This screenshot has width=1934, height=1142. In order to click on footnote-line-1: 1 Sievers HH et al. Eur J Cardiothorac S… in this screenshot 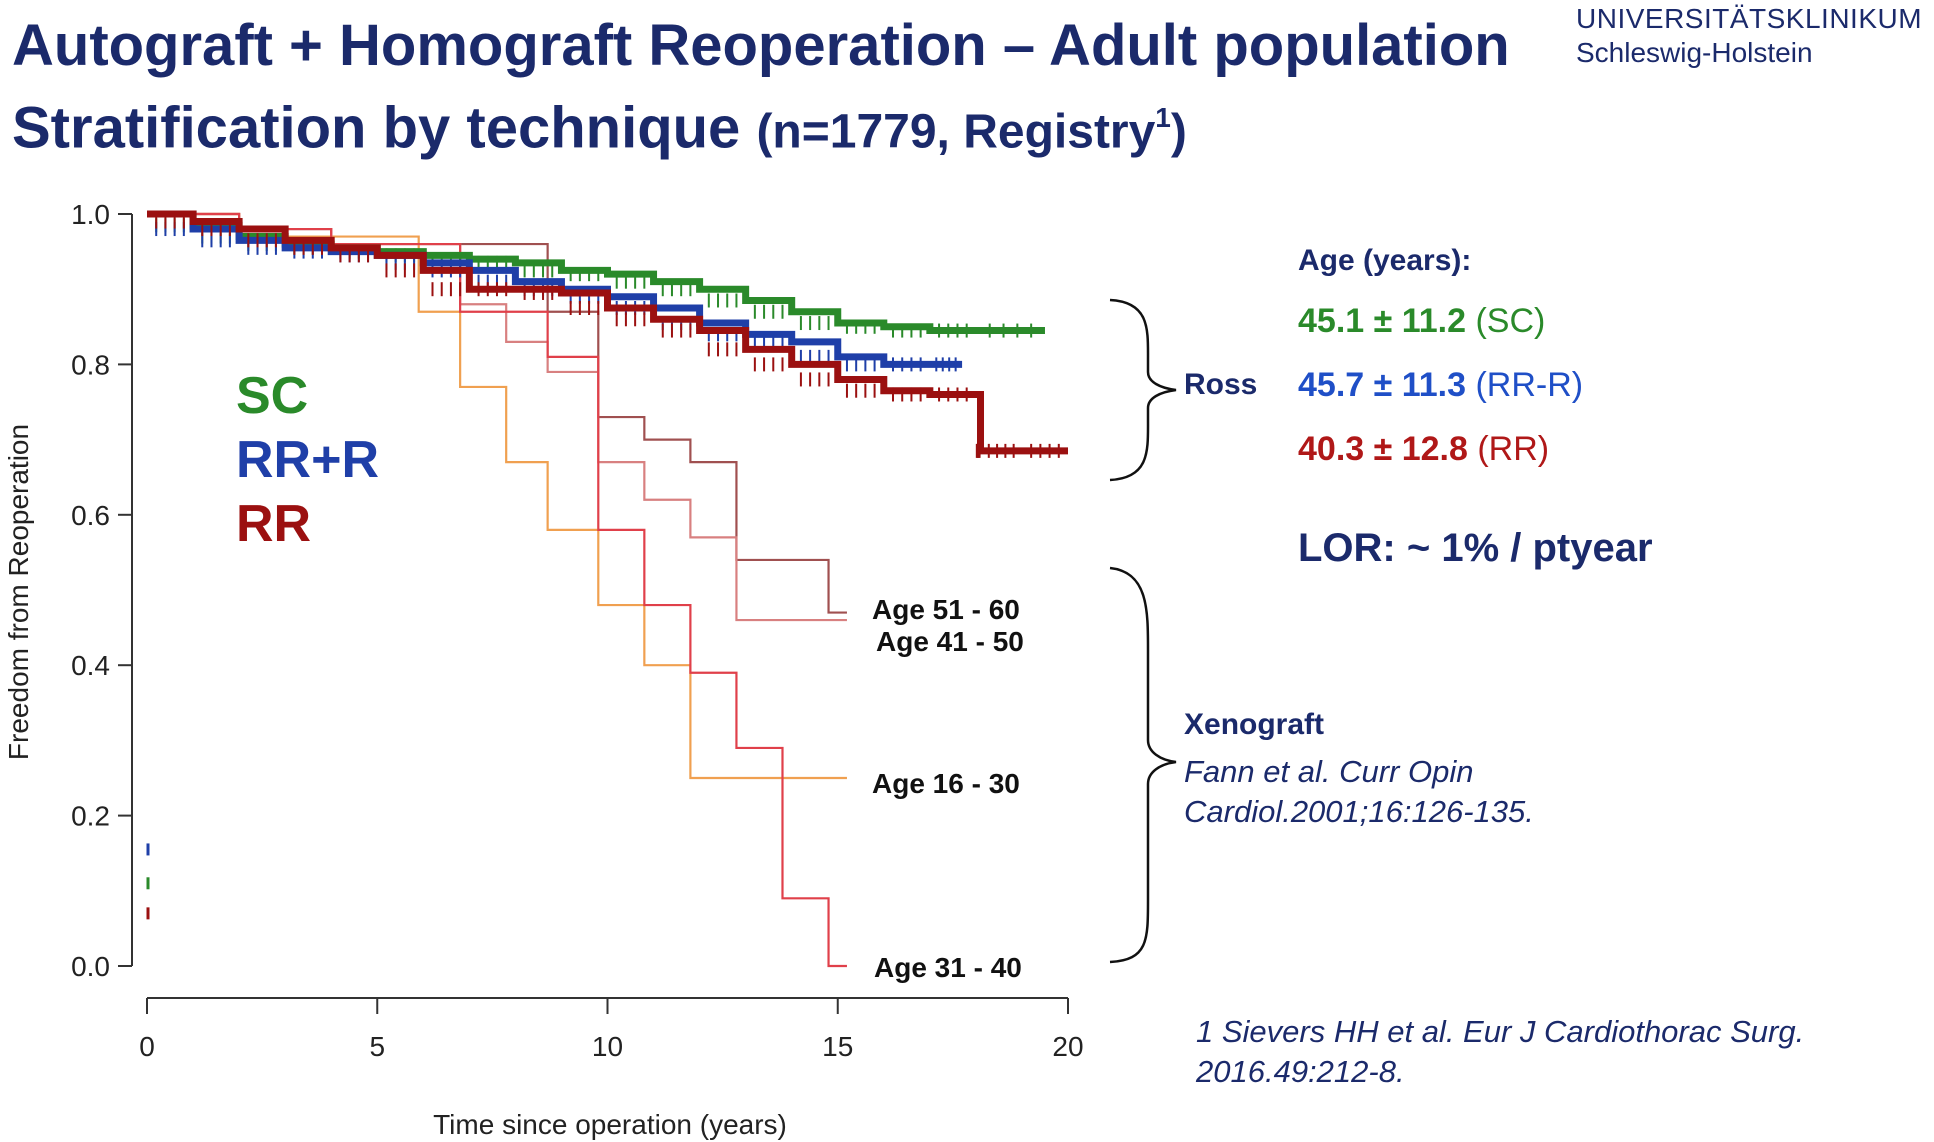, I will do `click(1500, 1031)`.